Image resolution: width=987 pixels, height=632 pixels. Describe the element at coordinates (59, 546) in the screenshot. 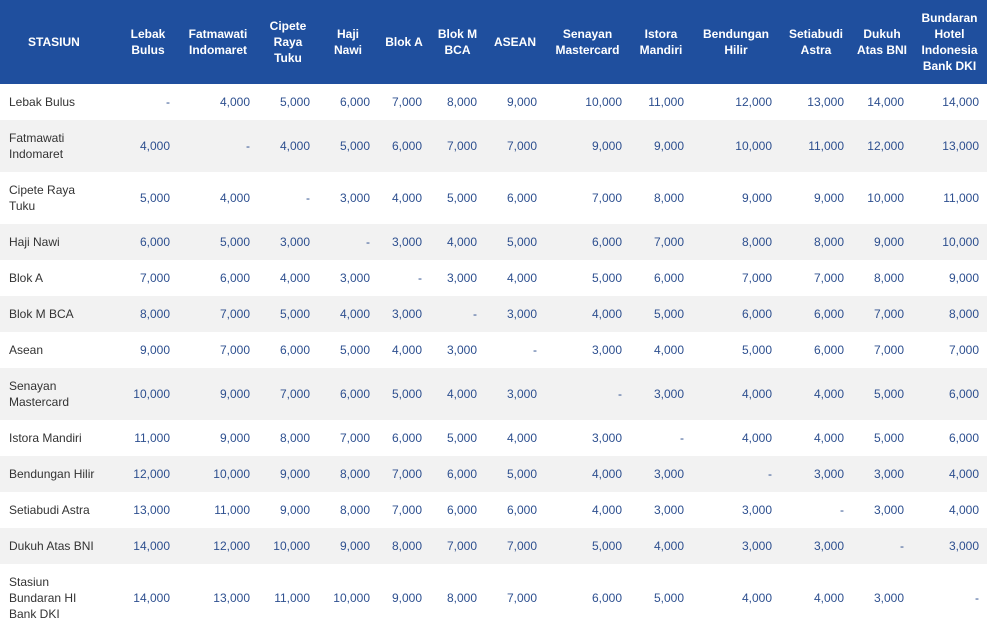

I see `station-name: Dukuh Atas BNI` at that location.